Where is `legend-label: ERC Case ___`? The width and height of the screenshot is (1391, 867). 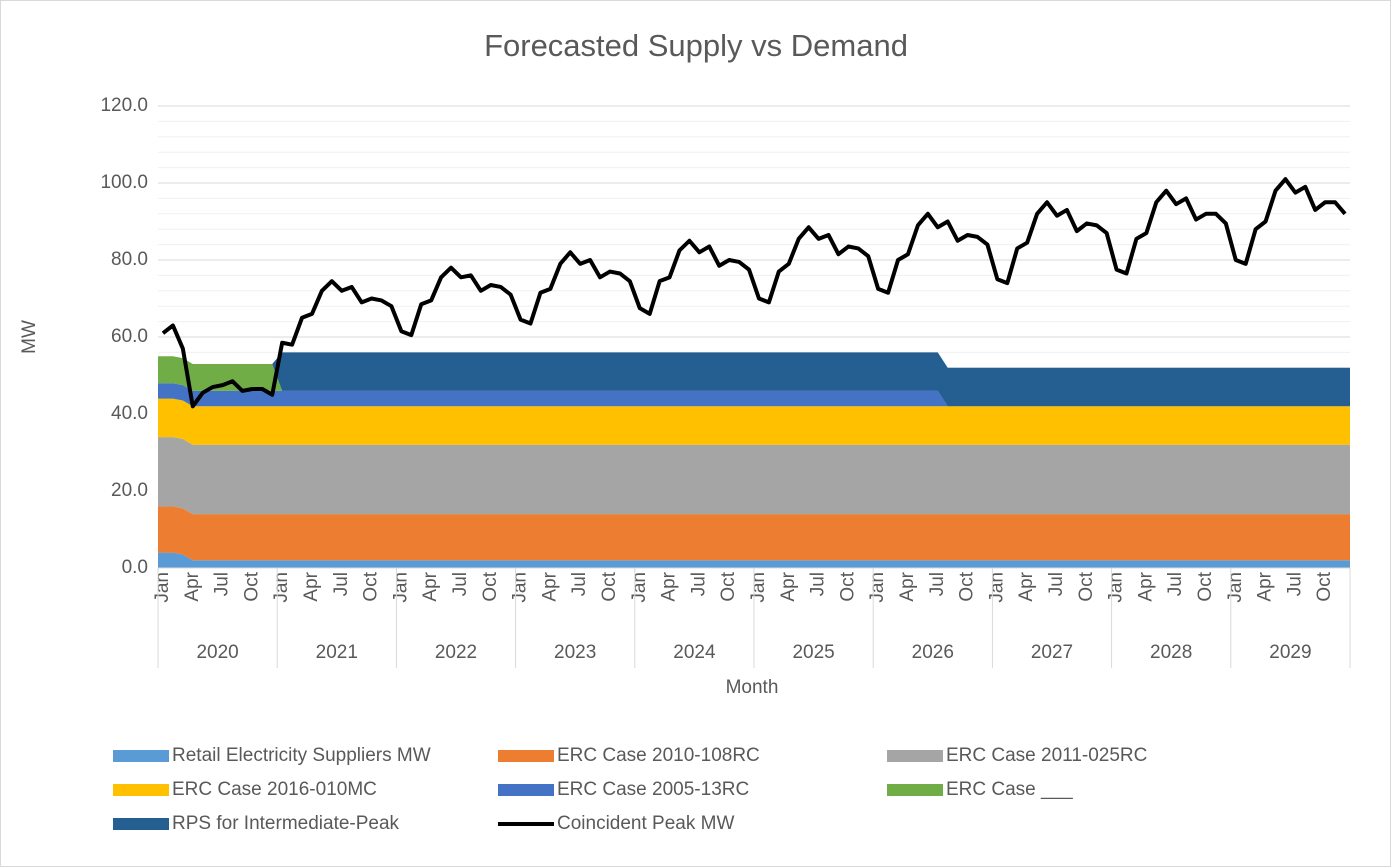
legend-label: ERC Case ___ is located at coordinates (1009, 789).